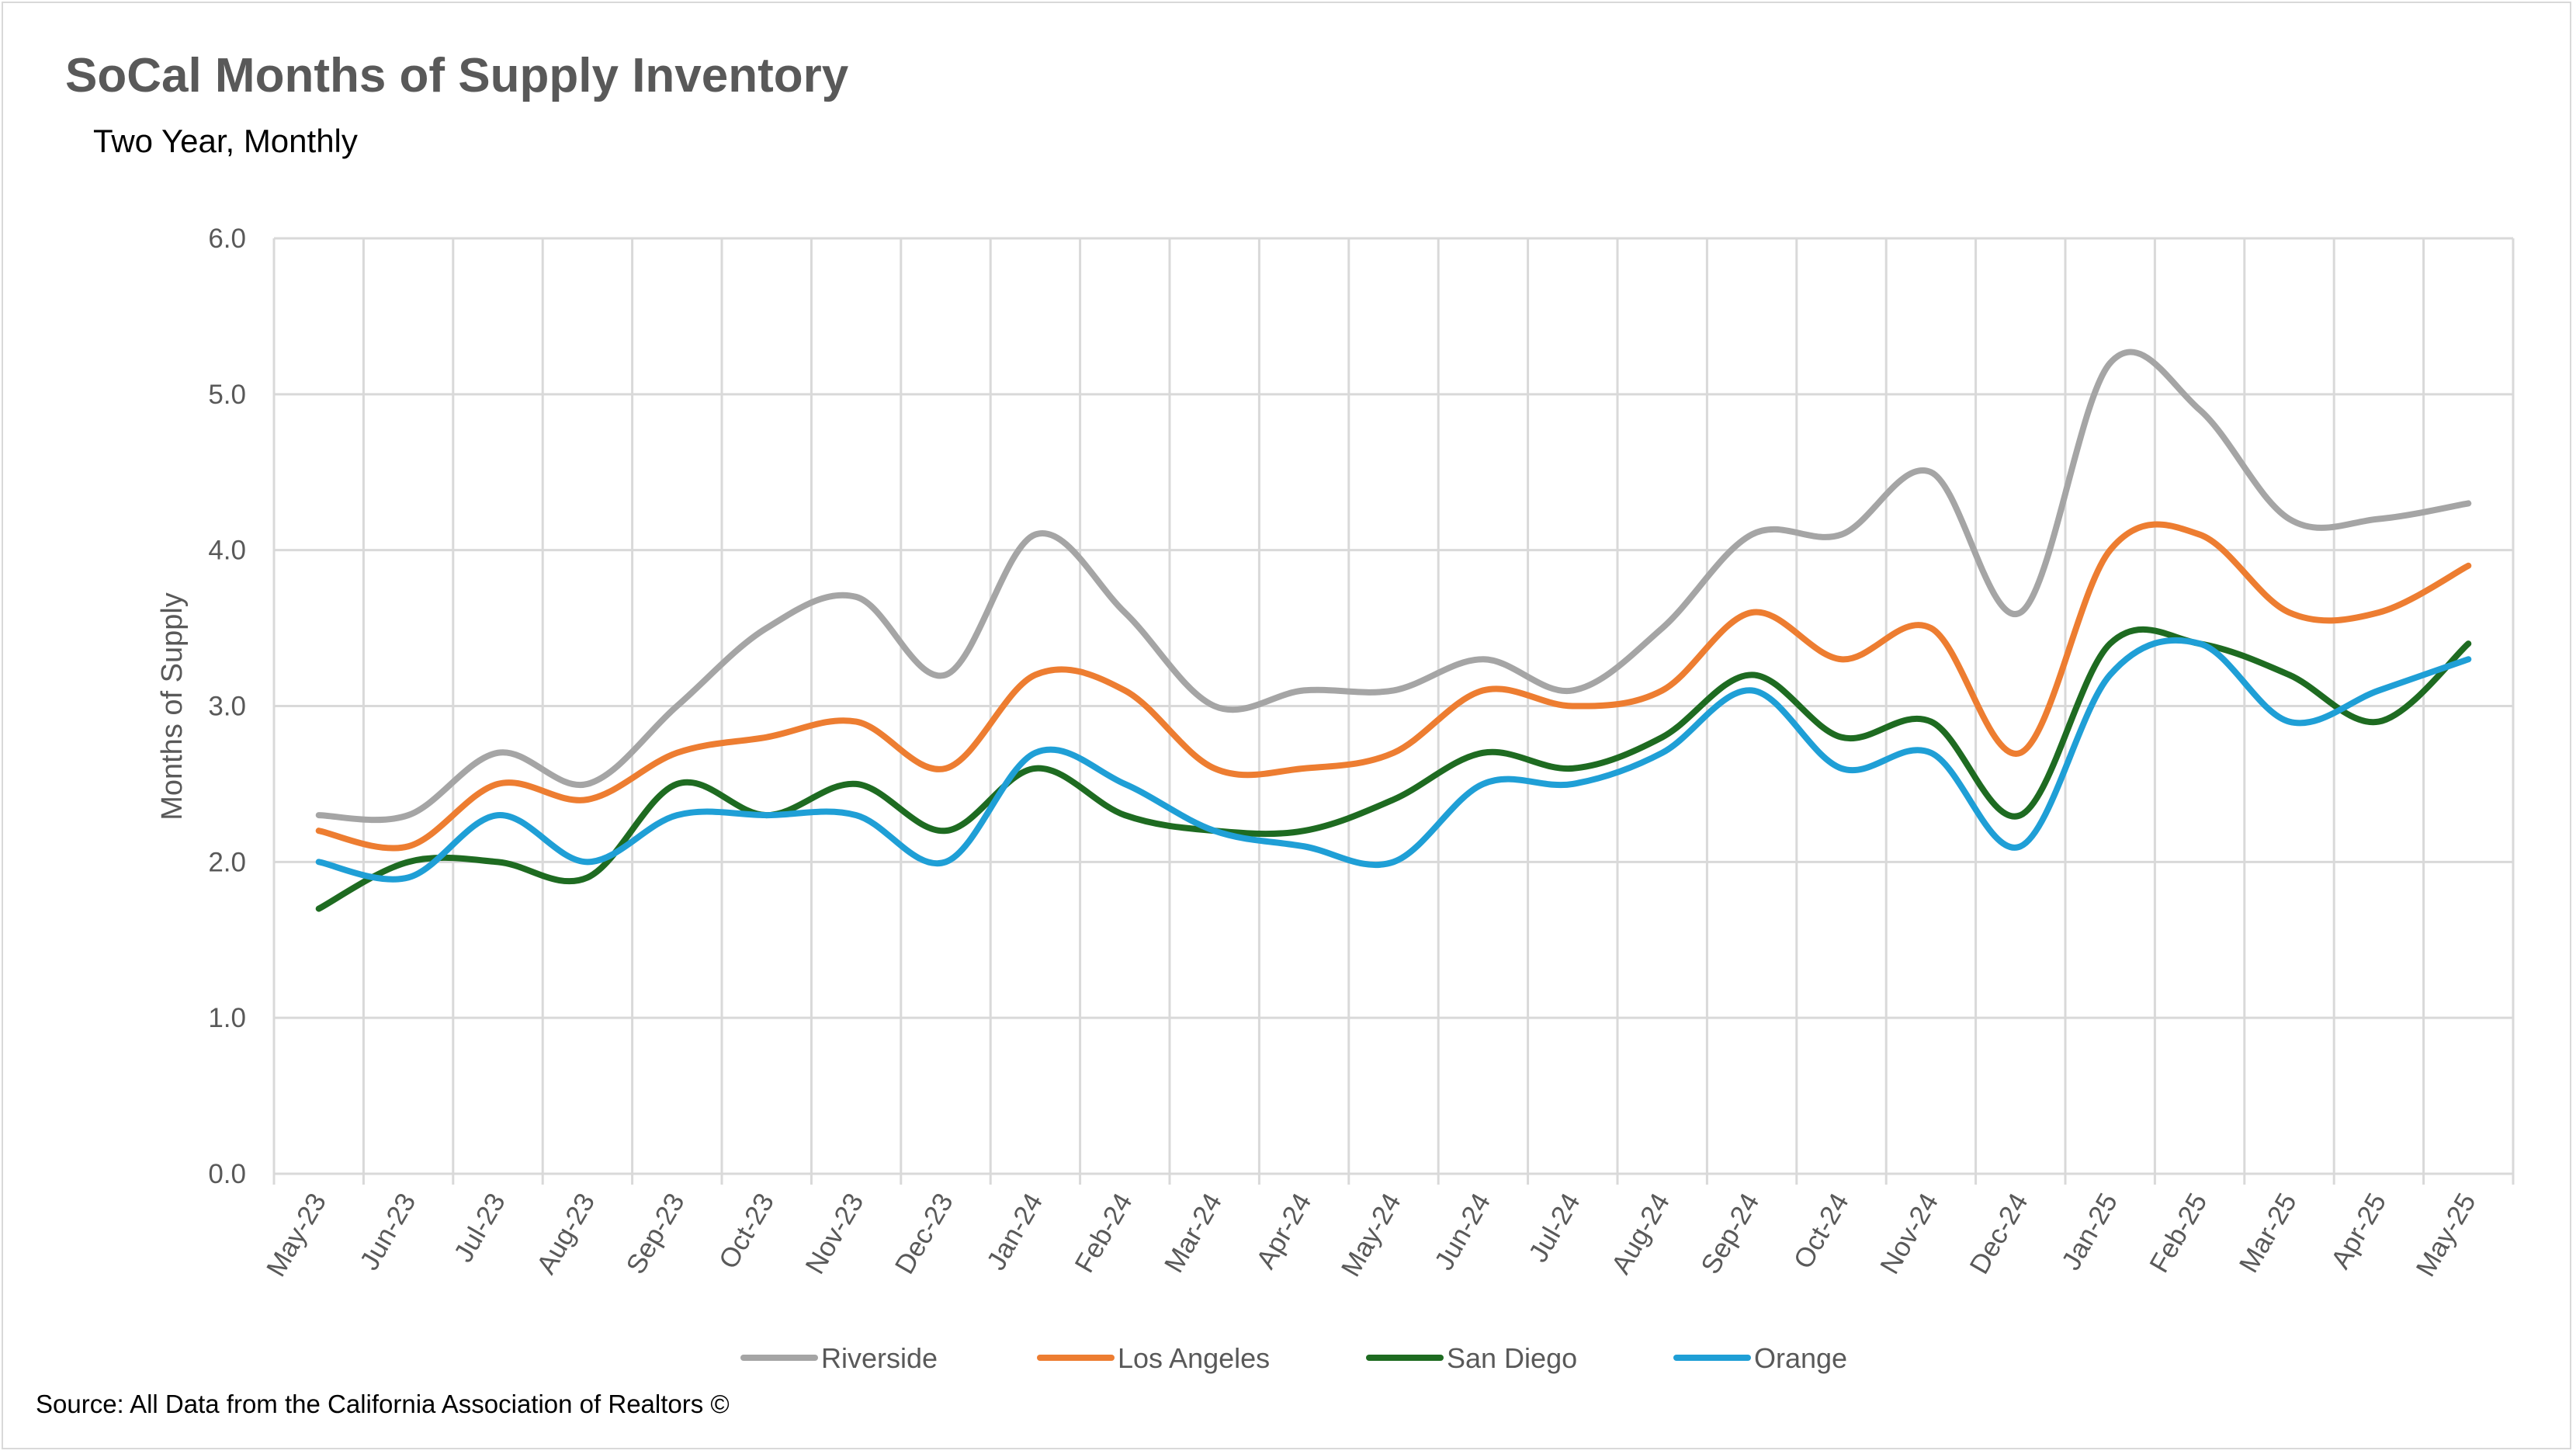  What do you see at coordinates (1194, 1358) in the screenshot?
I see `legend-label-los-angeles: Los Angeles` at bounding box center [1194, 1358].